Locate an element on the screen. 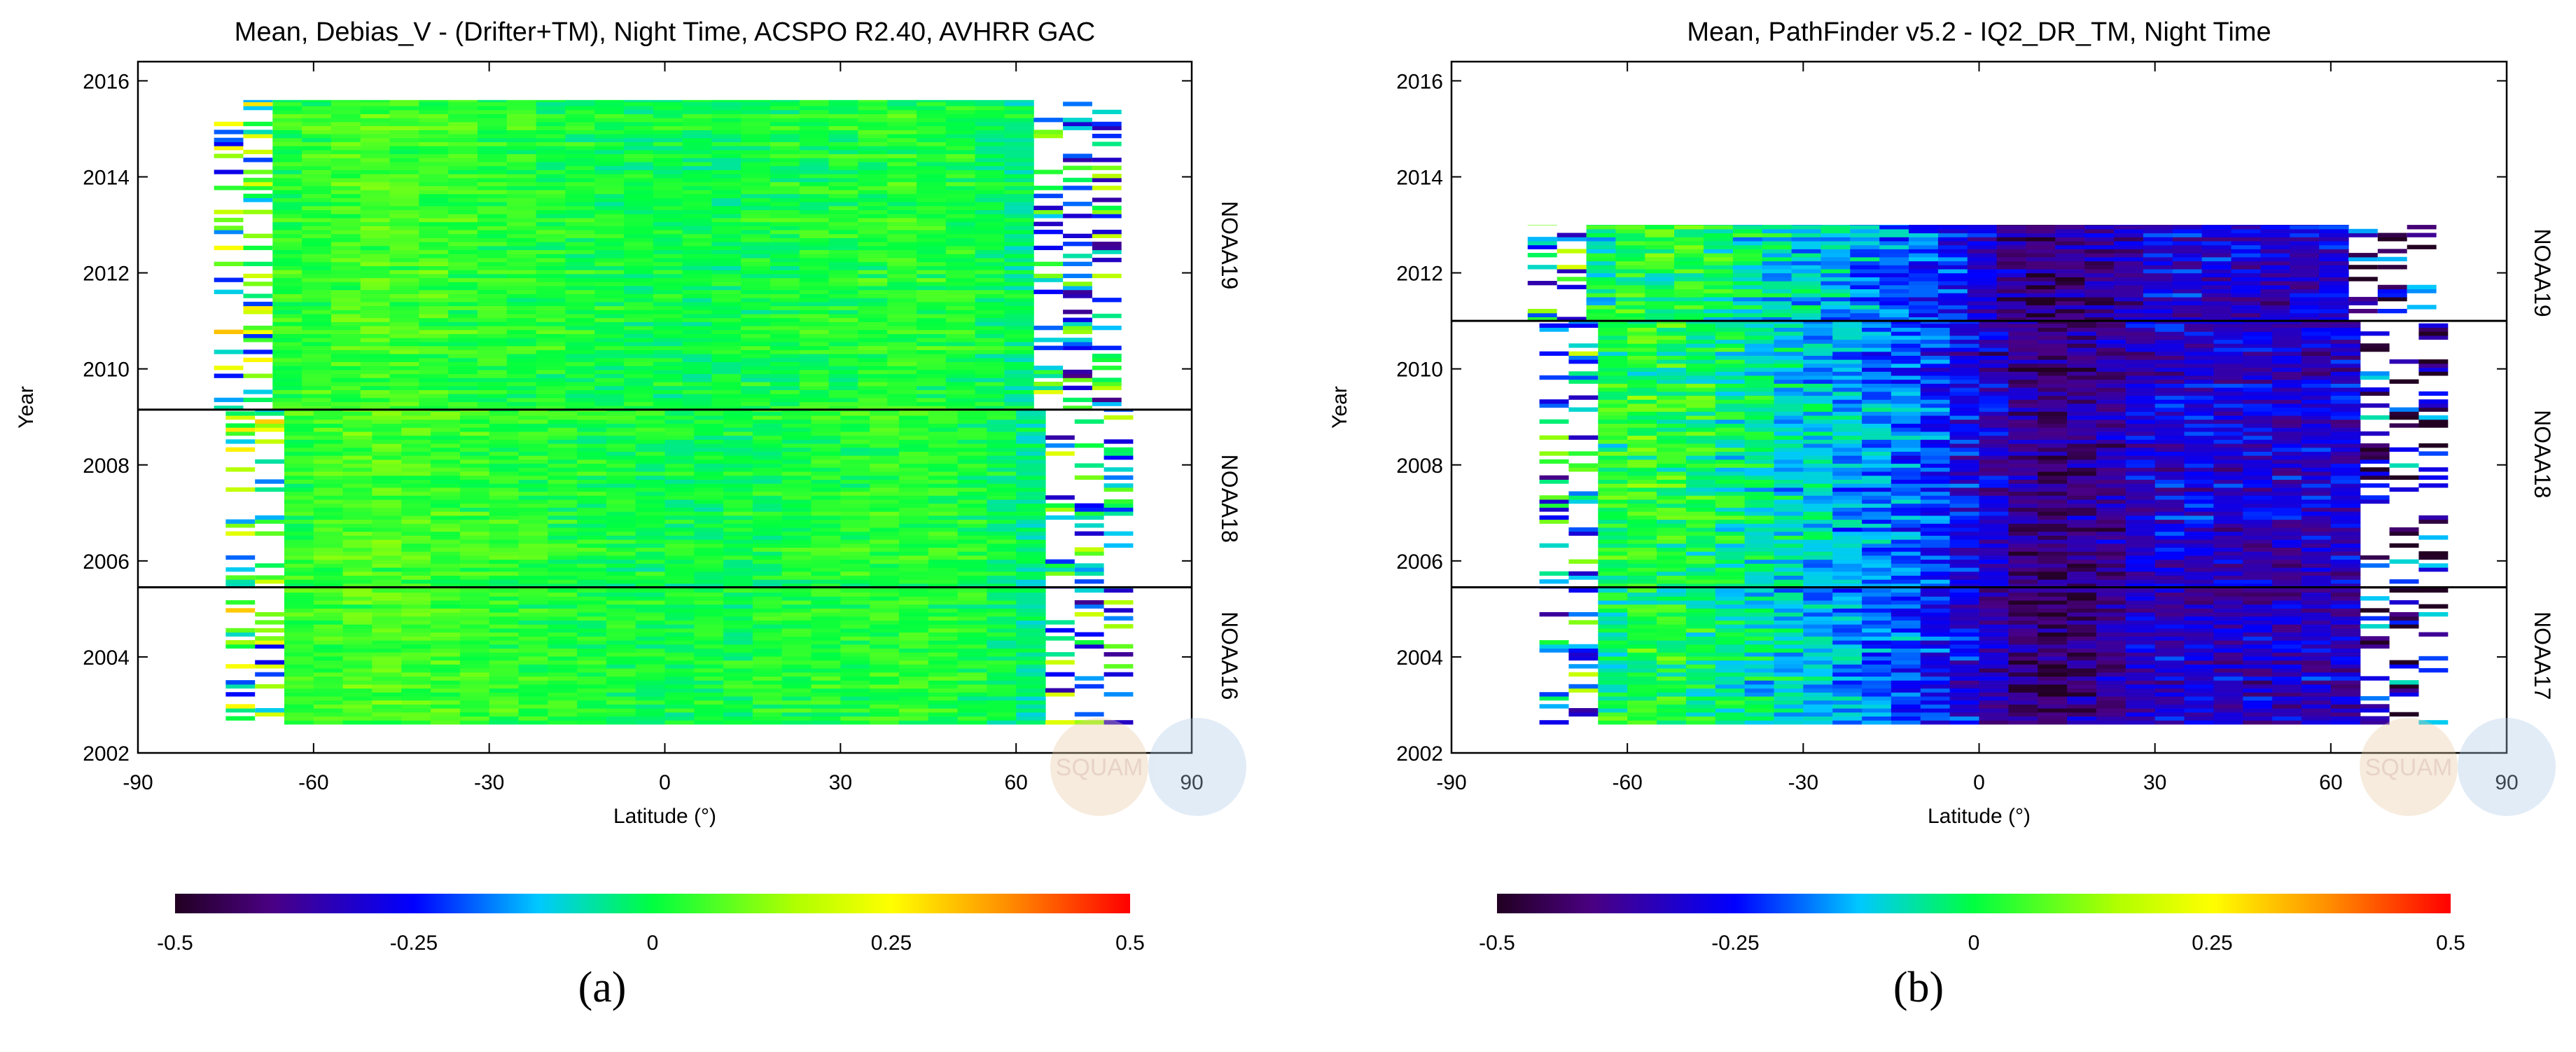  y-axis-label: Year is located at coordinates (26, 407).